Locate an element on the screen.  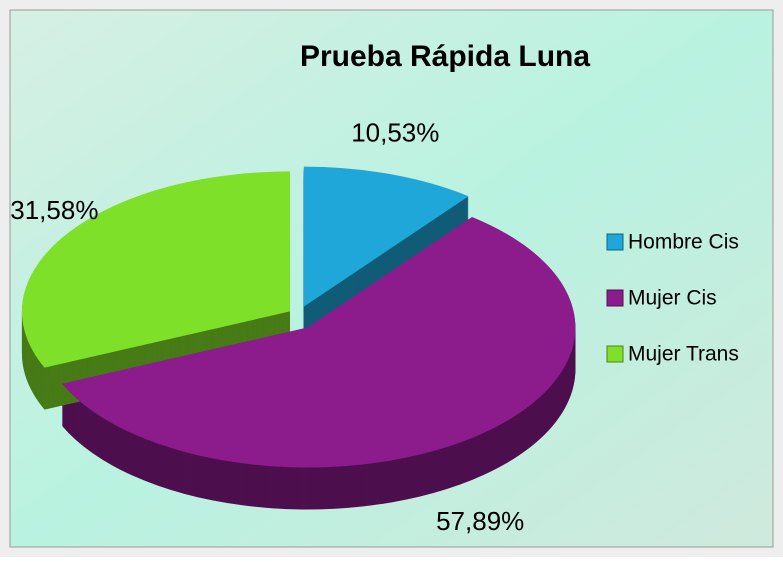
legend-label: Mujer Trans is located at coordinates (683, 354).